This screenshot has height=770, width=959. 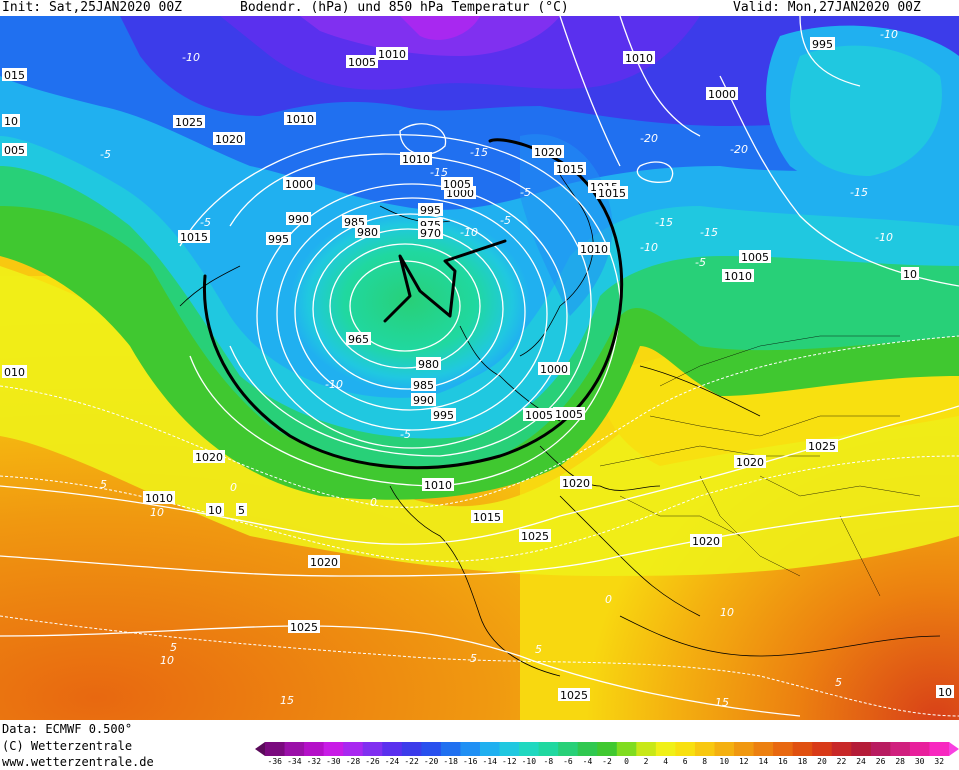 What do you see at coordinates (241, 510) in the screenshot?
I see `isobar-label: 5` at bounding box center [241, 510].